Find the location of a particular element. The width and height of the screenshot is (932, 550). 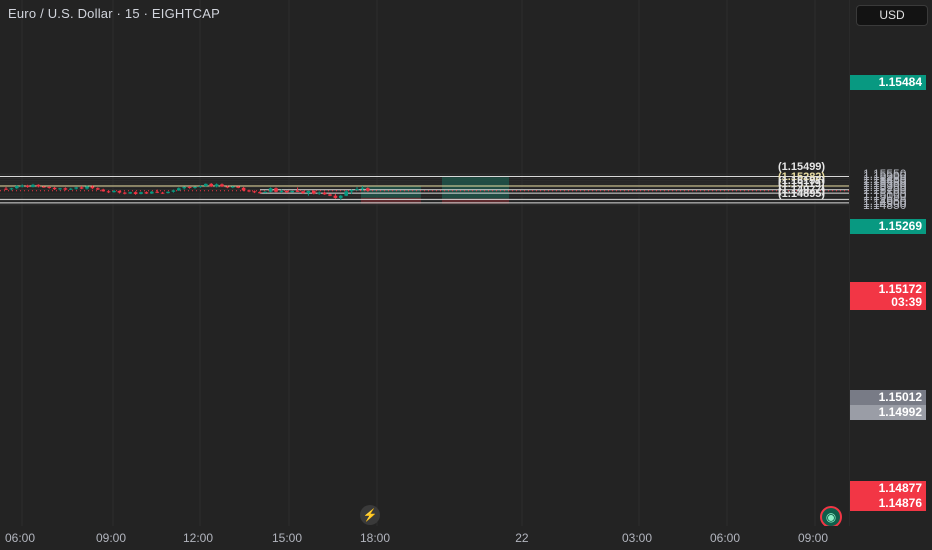

horizontal-line-label: (1.14977) is located at coordinates (802, 190).